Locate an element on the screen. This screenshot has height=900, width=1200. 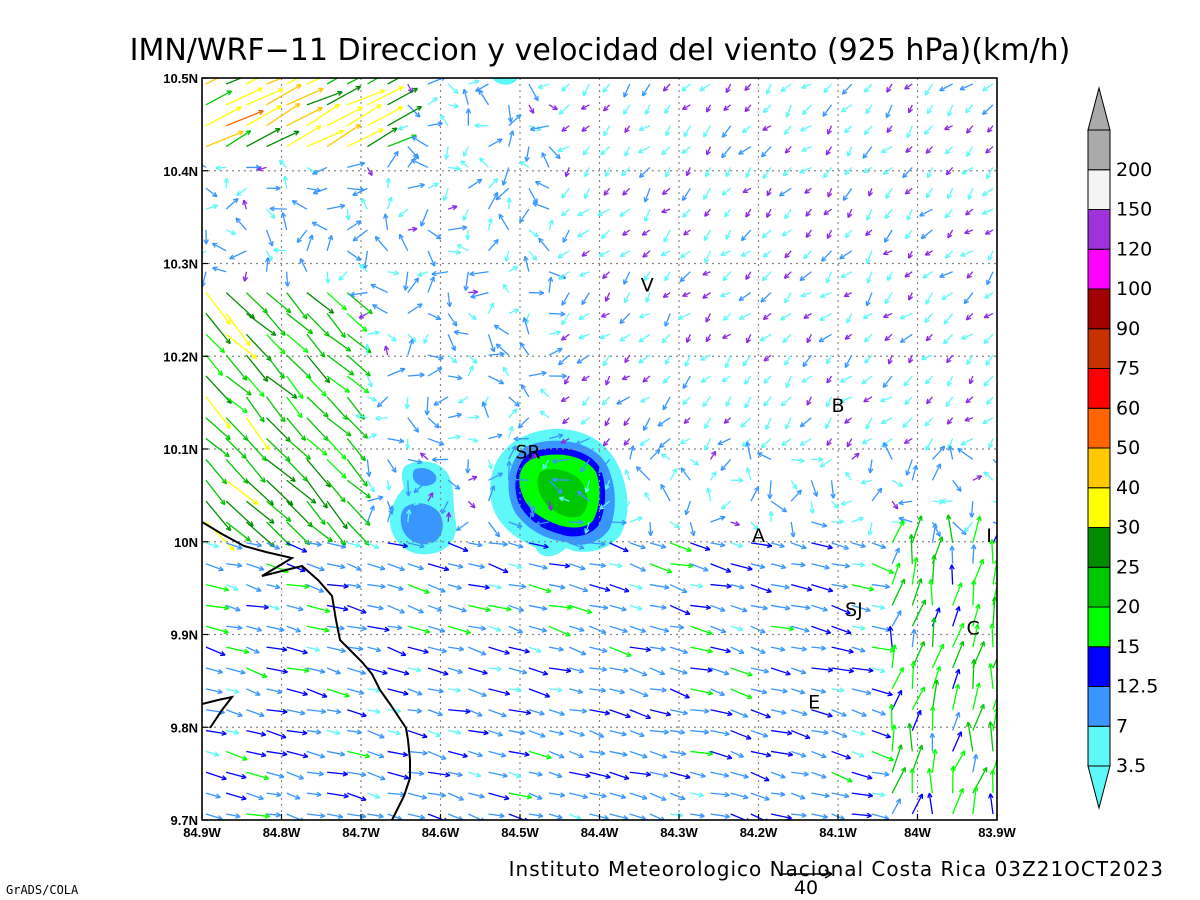
colorbar-label: 100 is located at coordinates (1134, 289).